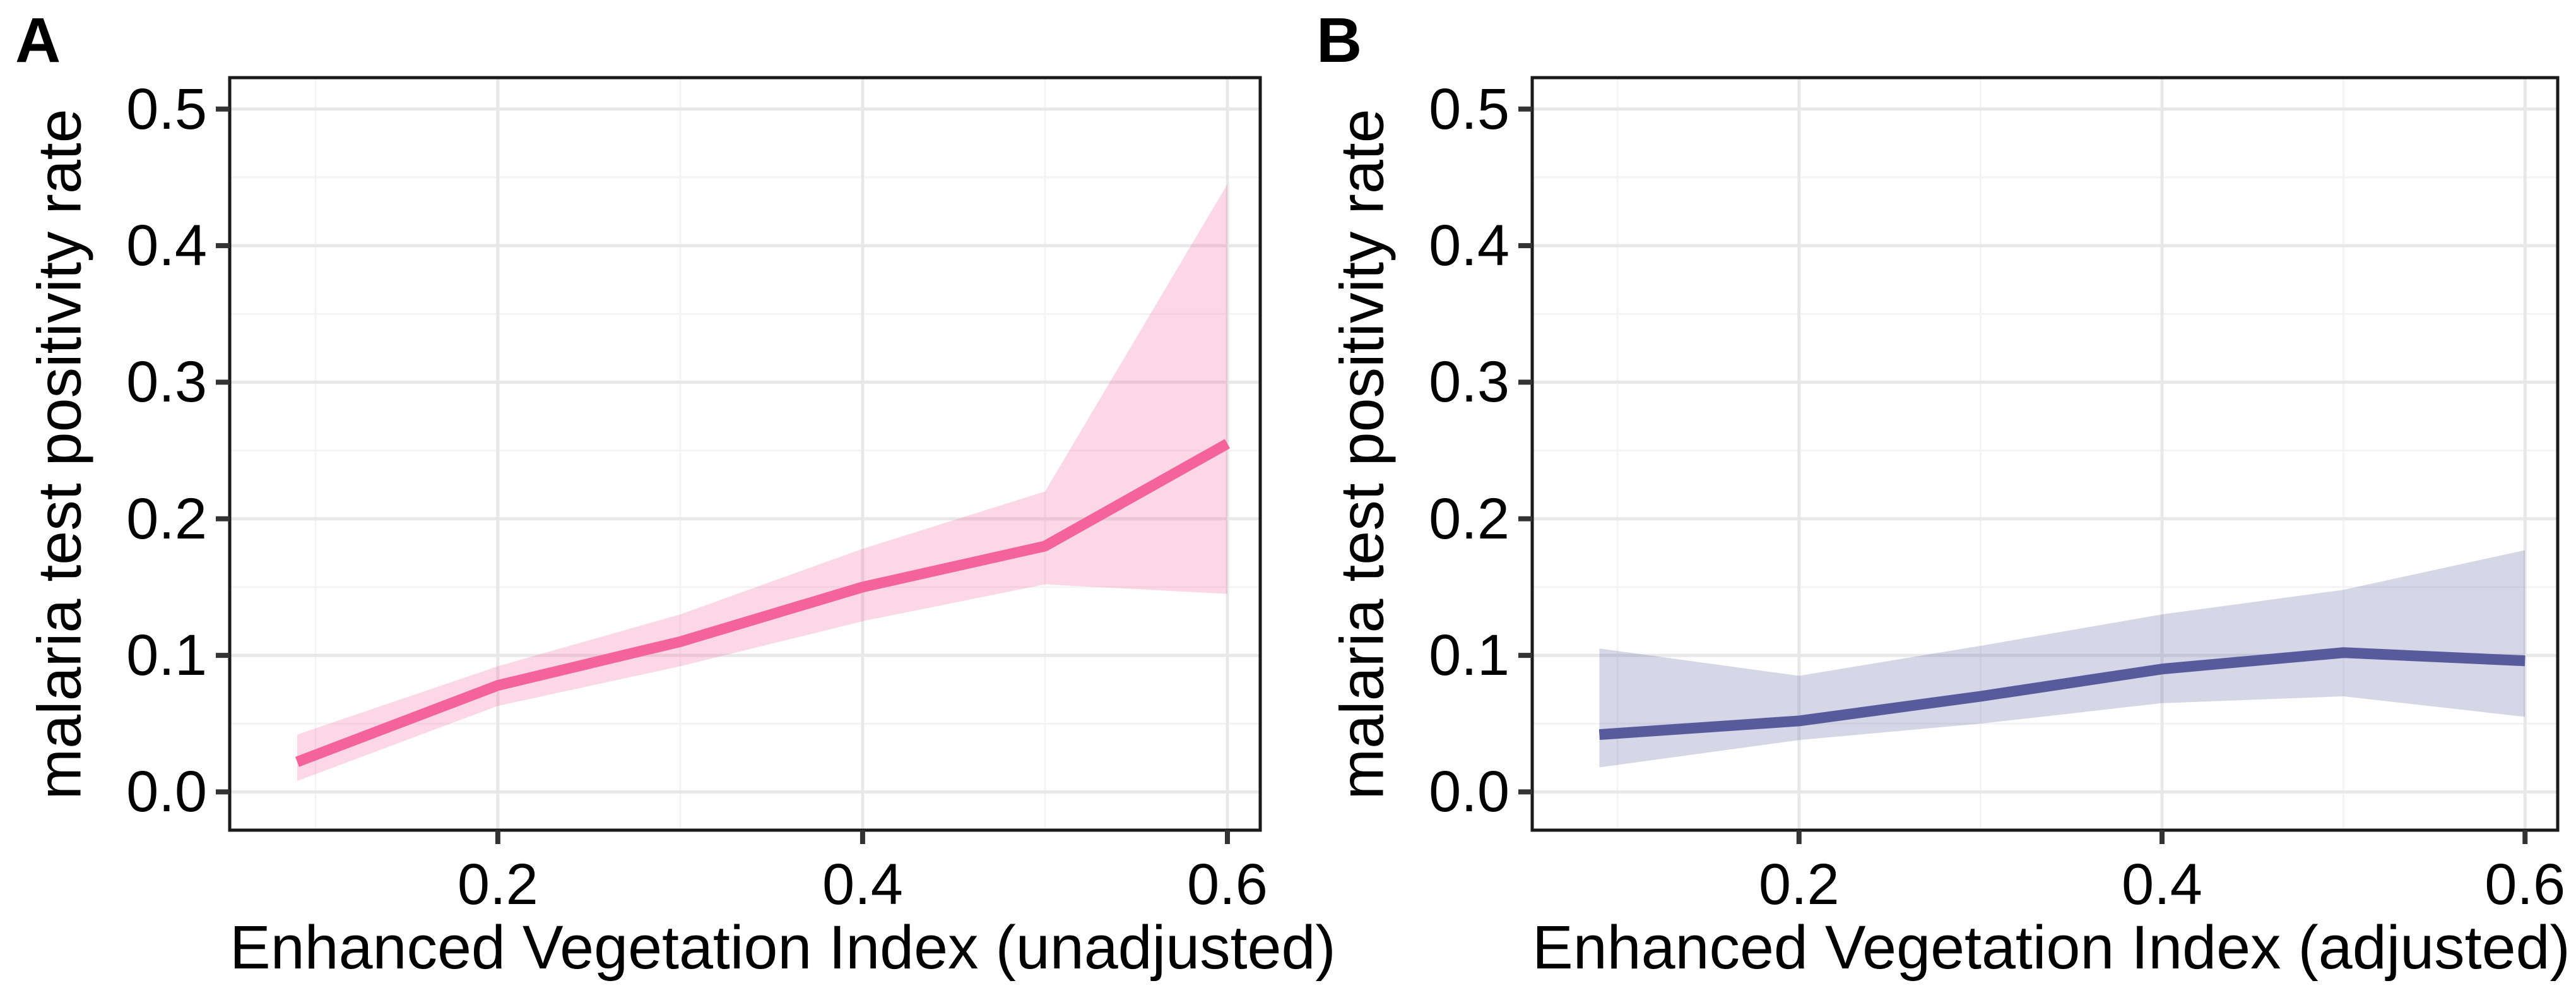 The image size is (2576, 988). What do you see at coordinates (166, 245) in the screenshot?
I see `panel-a-y-tick-label: 0.4` at bounding box center [166, 245].